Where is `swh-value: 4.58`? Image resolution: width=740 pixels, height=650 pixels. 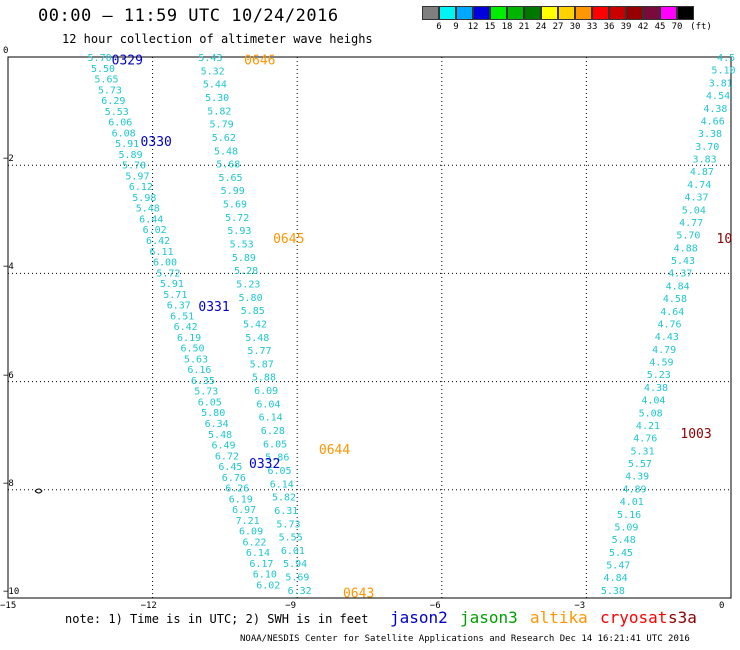
swh-value: 4.58 is located at coordinates (675, 299).